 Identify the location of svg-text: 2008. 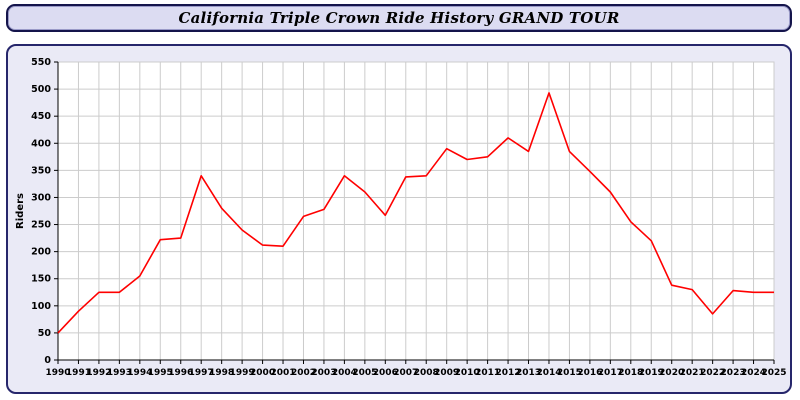
(426, 373).